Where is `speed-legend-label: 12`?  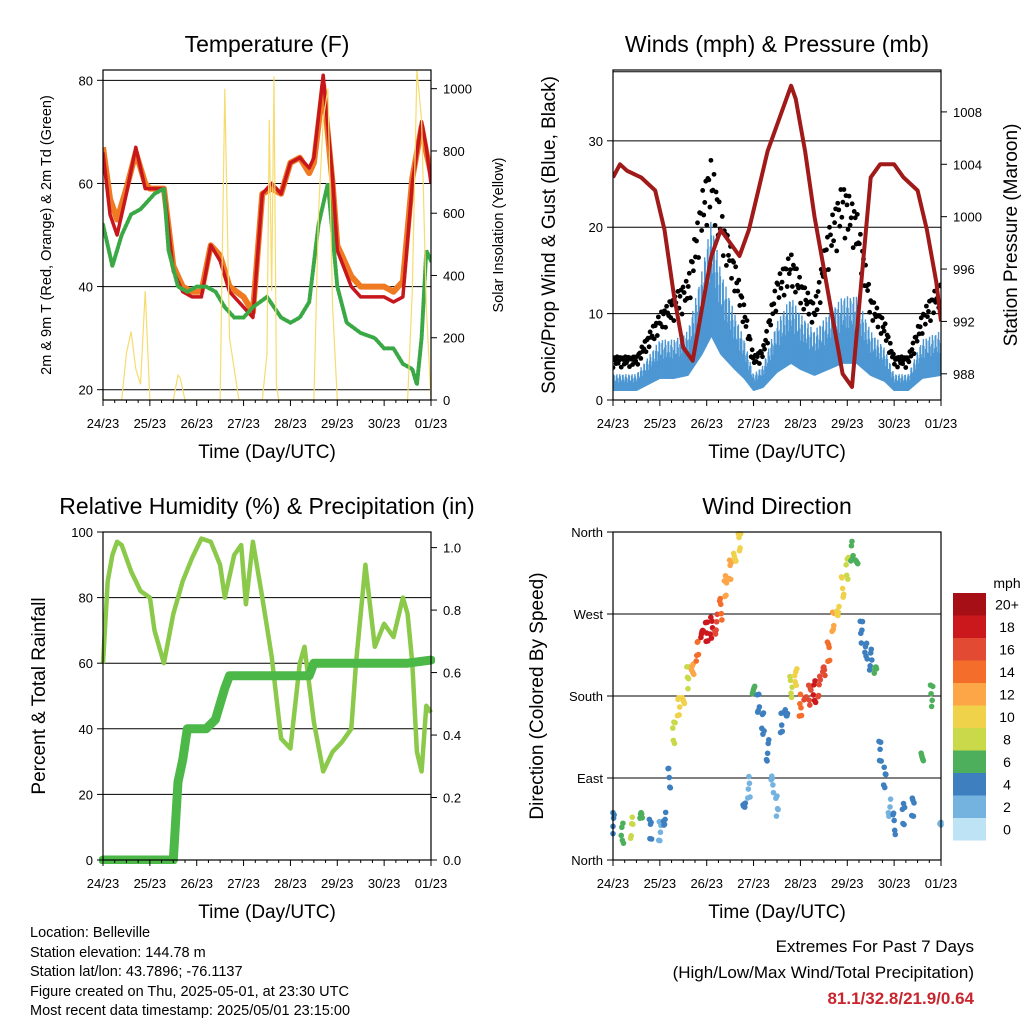
speed-legend-label: 12 is located at coordinates (1007, 694).